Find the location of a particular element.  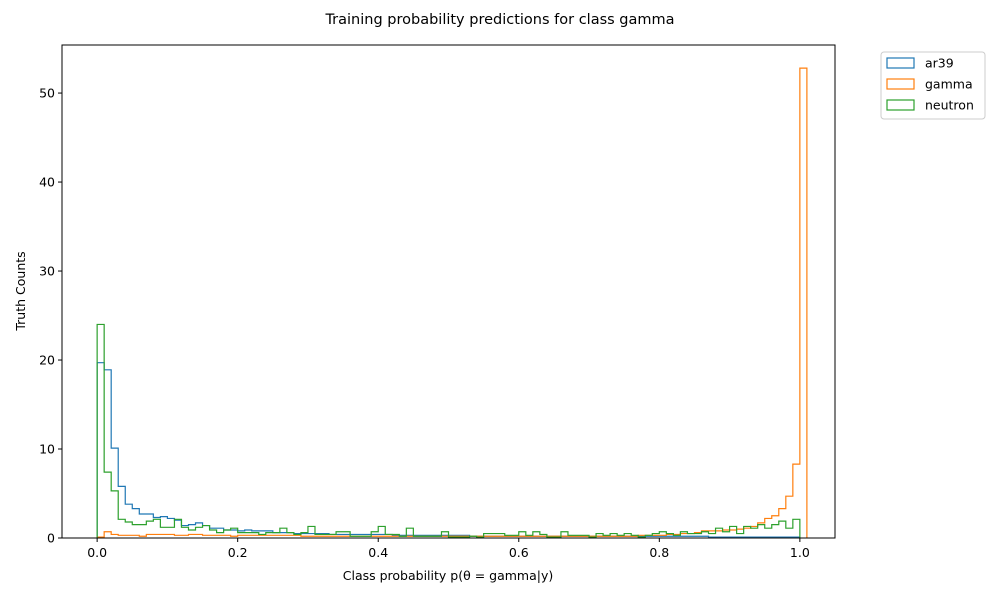

x-axis-label: Class probability p(θ = gamma|y) is located at coordinates (448, 575).